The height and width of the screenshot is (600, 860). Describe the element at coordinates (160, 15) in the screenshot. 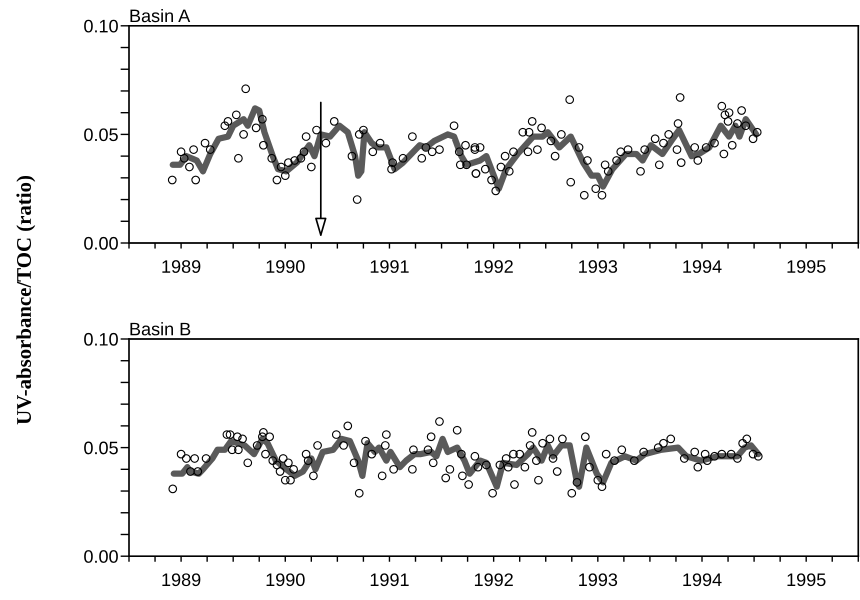

I see `chart-title: Basin A` at that location.